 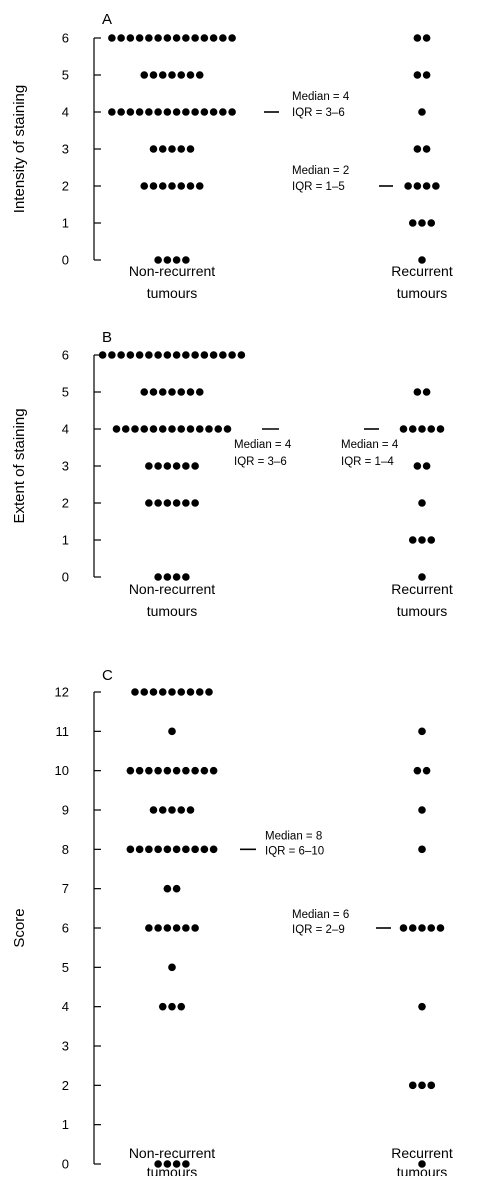 What do you see at coordinates (19, 927) in the screenshot?
I see `y-axis-title: Score` at bounding box center [19, 927].